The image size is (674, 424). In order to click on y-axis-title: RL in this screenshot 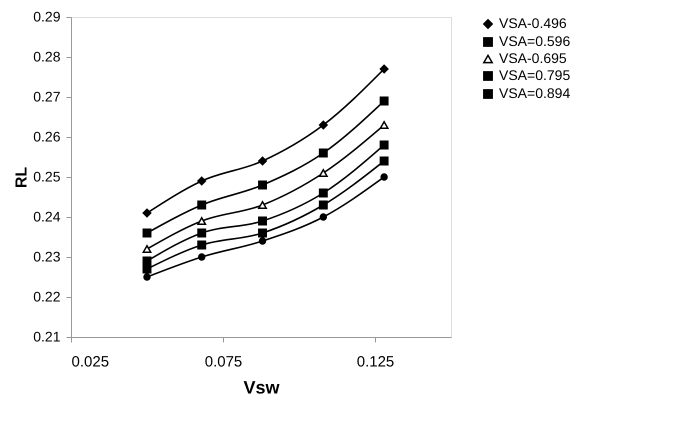, I will do `click(21, 177)`.